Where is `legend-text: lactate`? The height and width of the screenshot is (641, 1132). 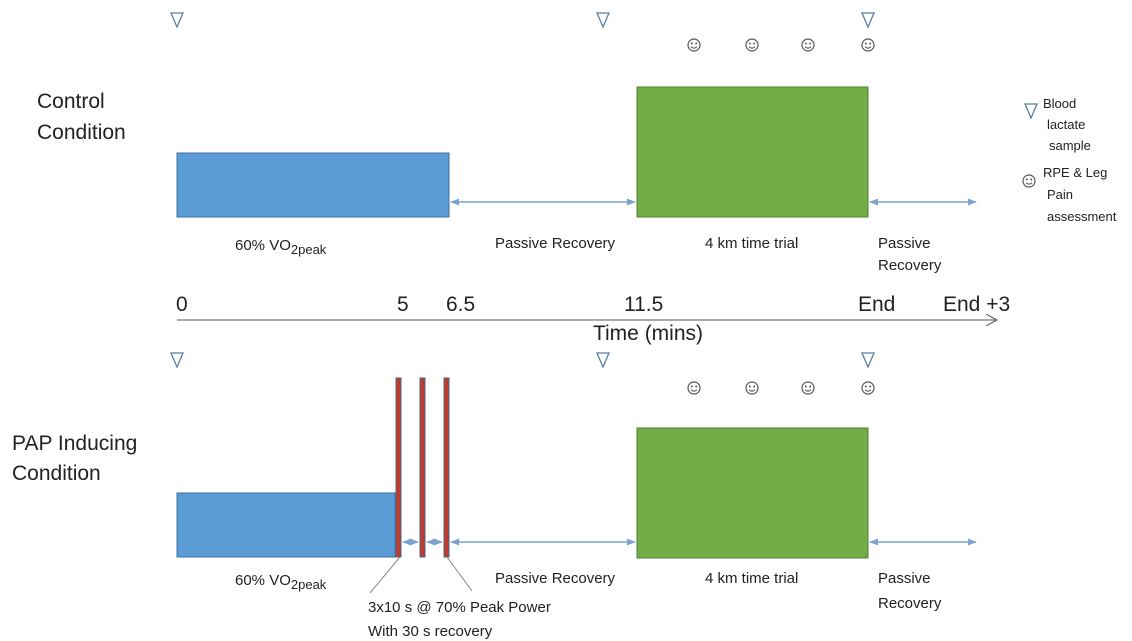 legend-text: lactate is located at coordinates (1066, 124).